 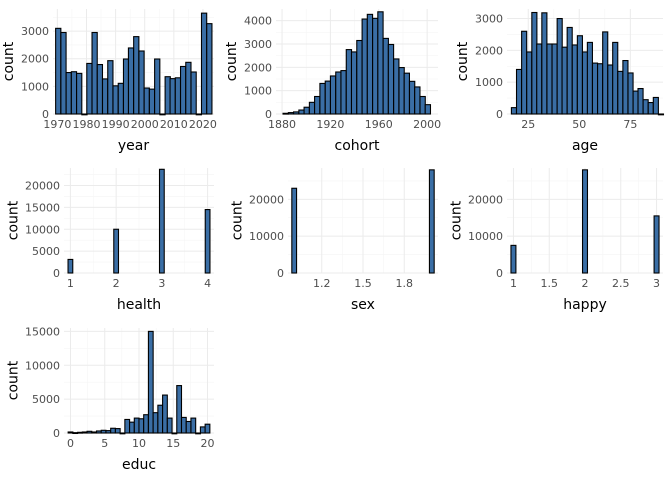 I want to click on x-tick-label: 0, so click(x=70, y=443).